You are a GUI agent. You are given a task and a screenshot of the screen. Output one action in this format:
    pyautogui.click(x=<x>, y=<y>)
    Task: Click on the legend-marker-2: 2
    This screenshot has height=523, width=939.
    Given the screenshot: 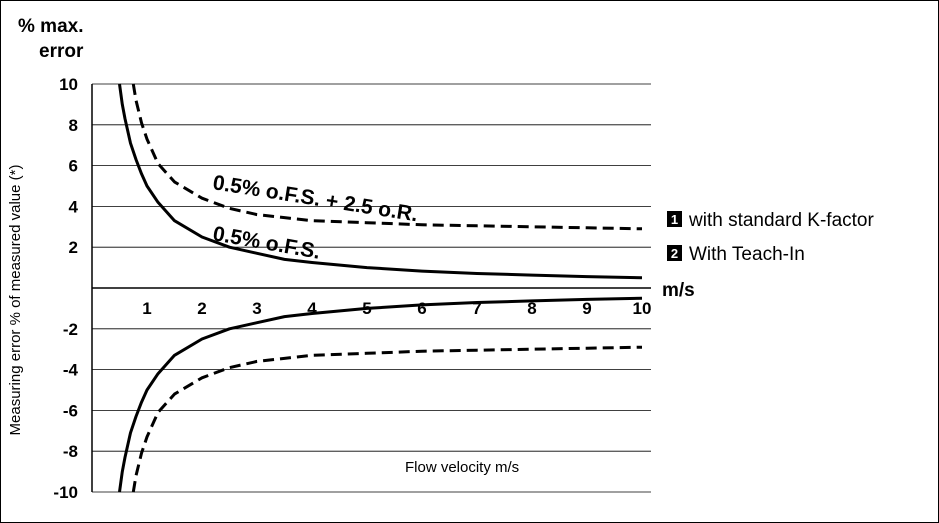 What is the action you would take?
    pyautogui.click(x=674, y=253)
    